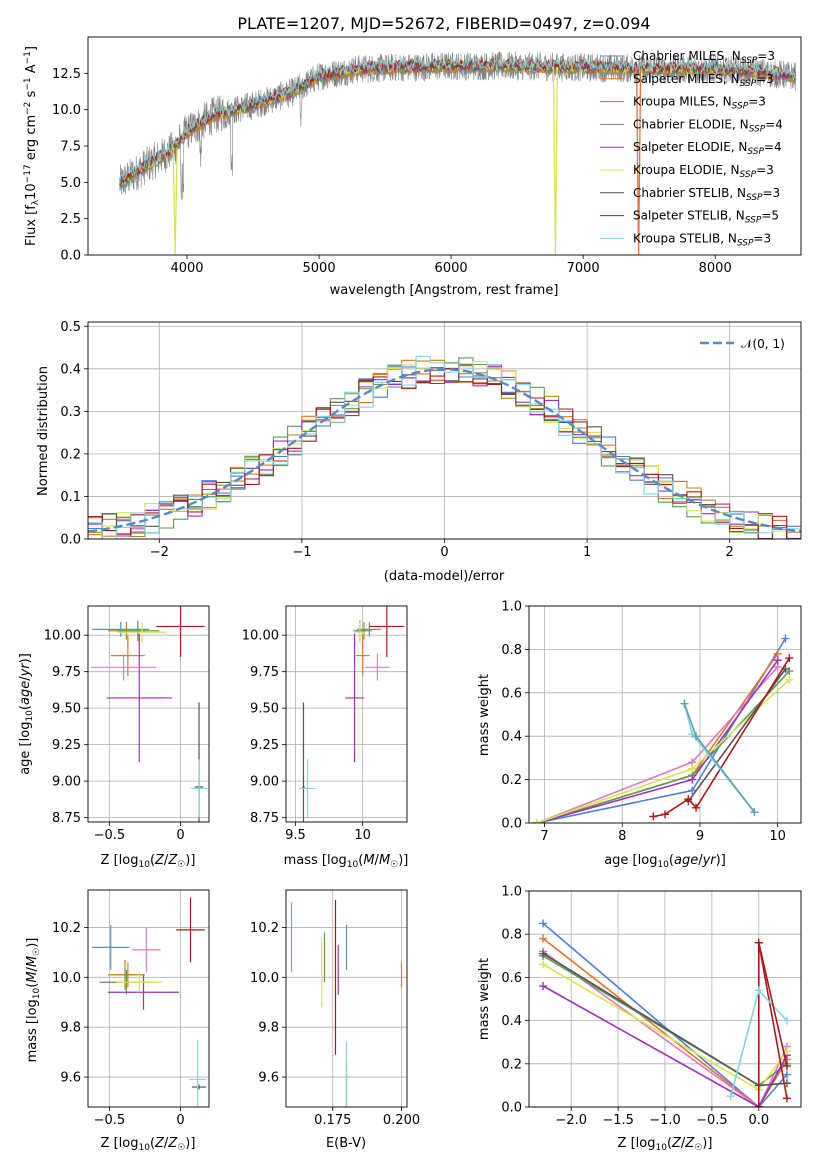 The height and width of the screenshot is (1170, 819). What do you see at coordinates (148, 1144) in the screenshot?
I see `massZ-xlabel: Z [log10(Z/Z☉)]` at bounding box center [148, 1144].